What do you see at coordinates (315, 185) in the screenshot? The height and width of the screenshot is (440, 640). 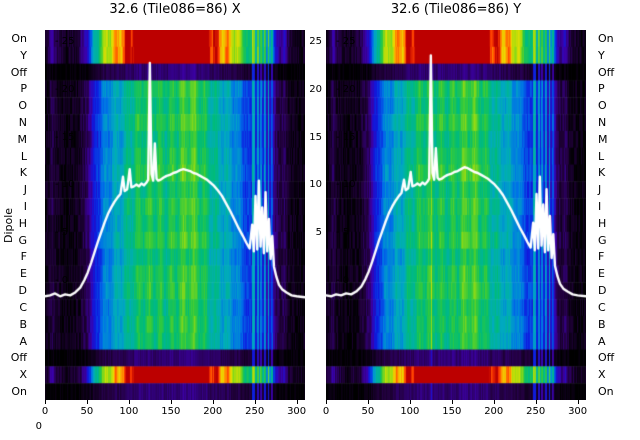 I see `y-tick-label: 10` at bounding box center [315, 185].